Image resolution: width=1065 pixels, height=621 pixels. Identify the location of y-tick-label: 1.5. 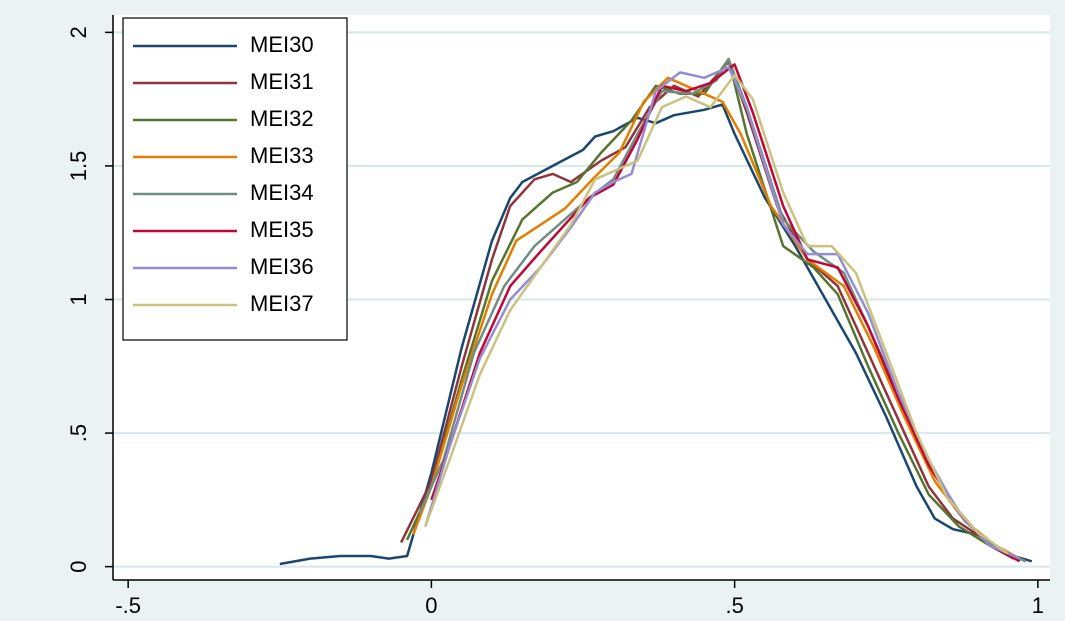
(78, 166).